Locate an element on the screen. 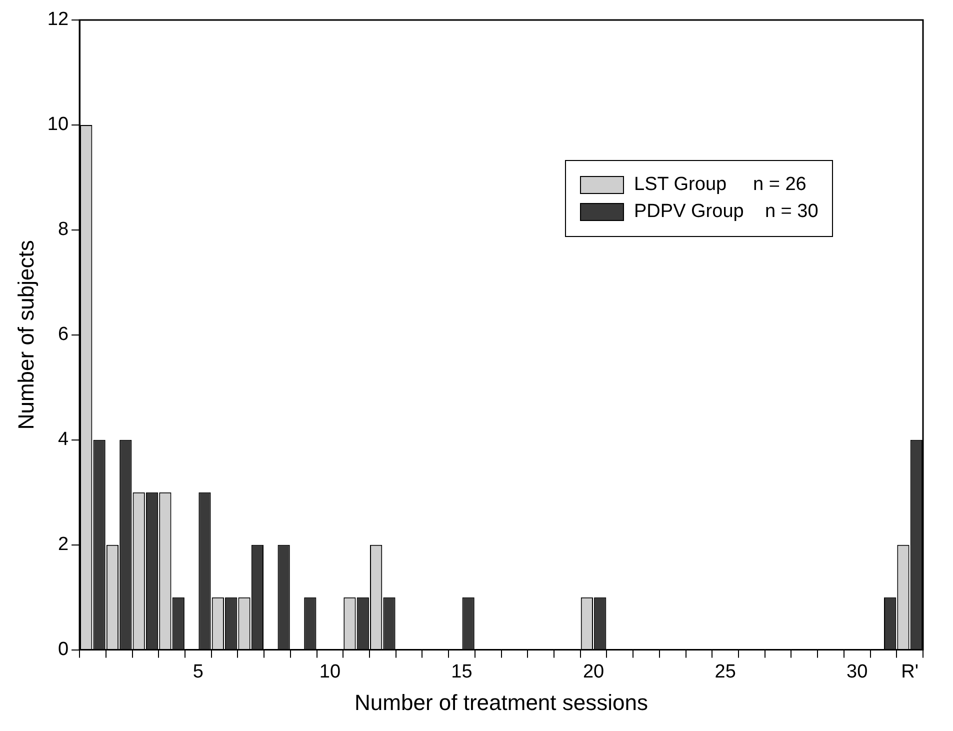 This screenshot has width=953, height=731. x-tick-label: 20 is located at coordinates (593, 671).